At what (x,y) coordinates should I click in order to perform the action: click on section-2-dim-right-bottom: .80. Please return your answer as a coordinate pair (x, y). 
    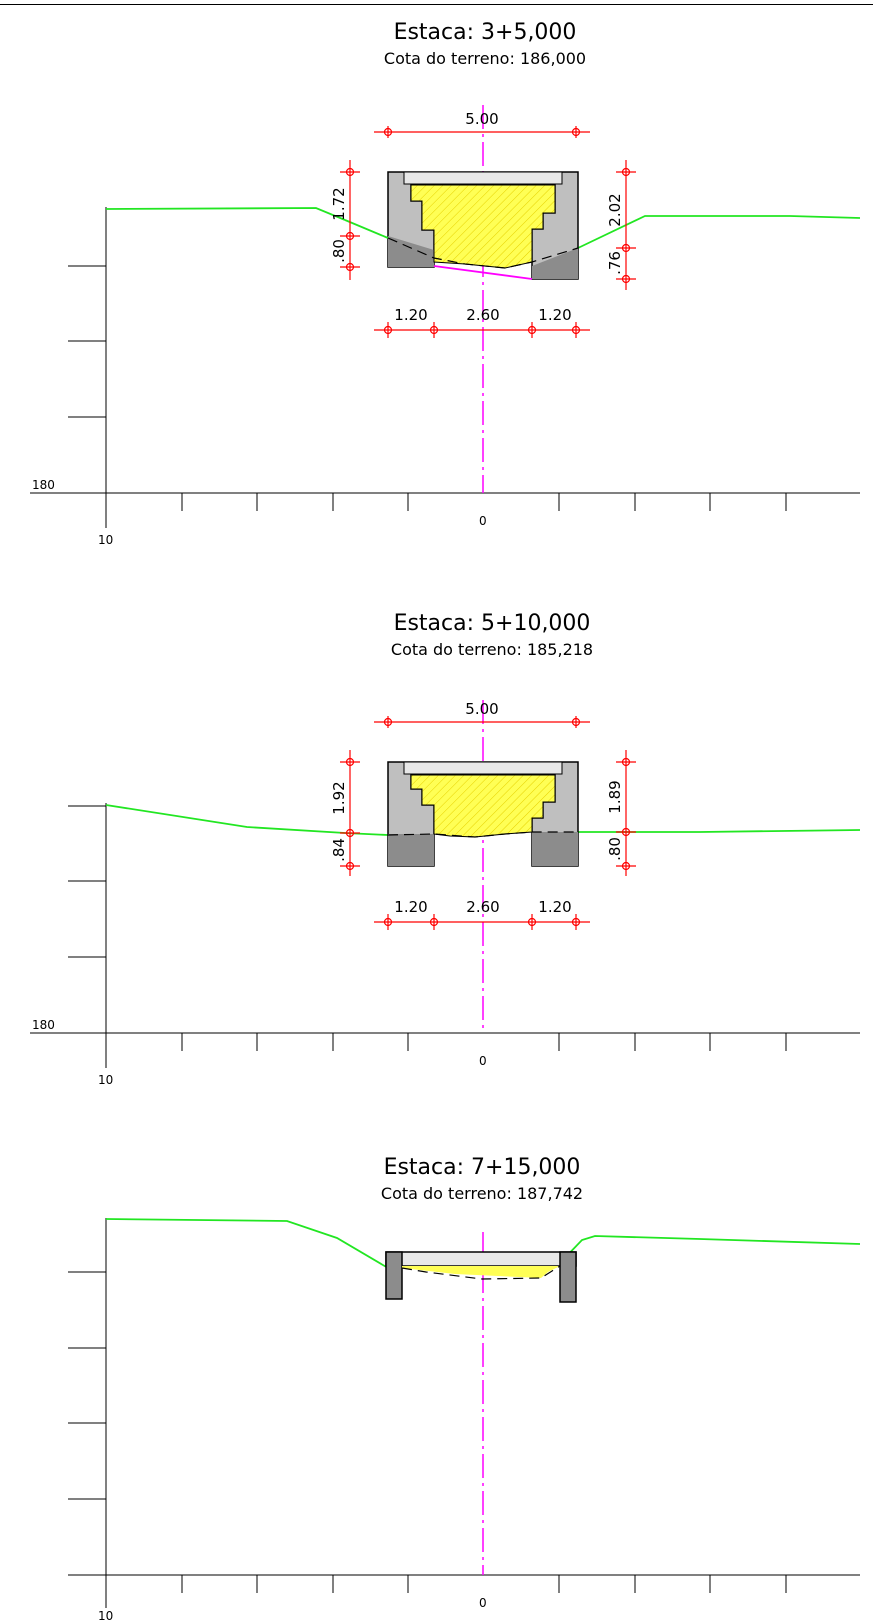
    Looking at the image, I should click on (615, 849).